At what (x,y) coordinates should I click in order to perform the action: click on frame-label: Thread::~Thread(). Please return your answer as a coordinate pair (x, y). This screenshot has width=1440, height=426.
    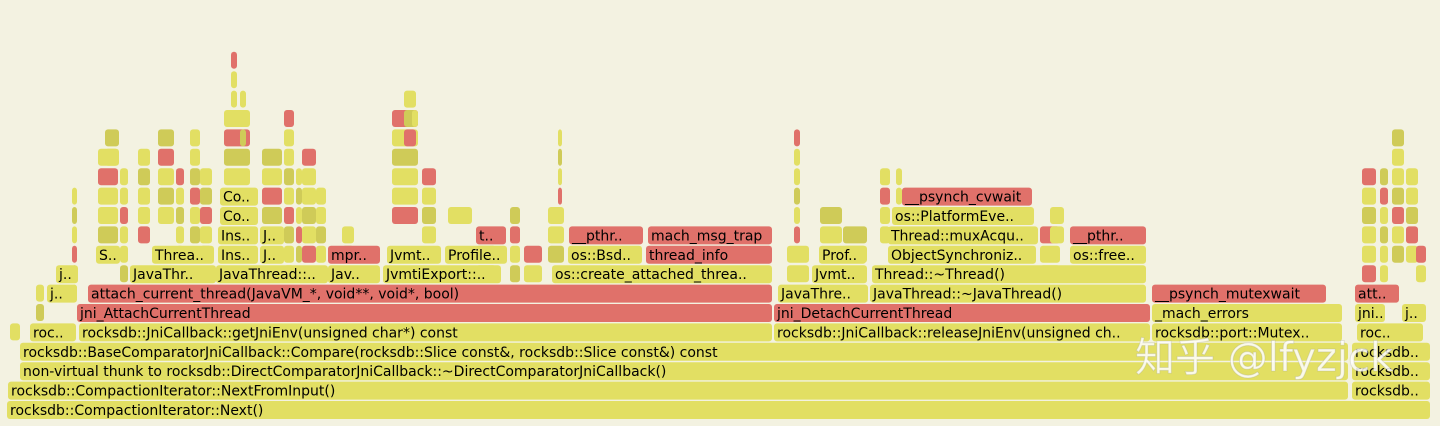
    Looking at the image, I should click on (939, 275).